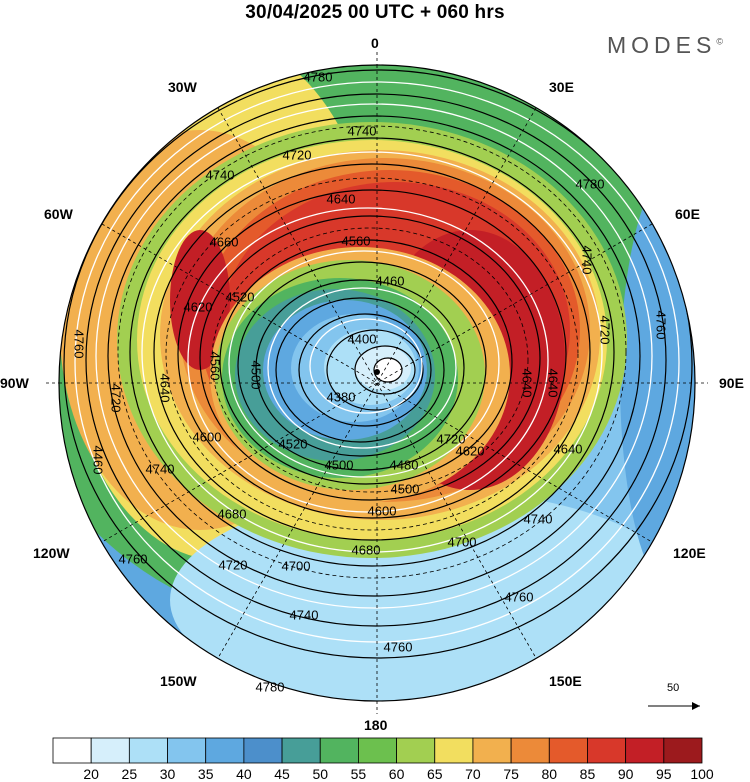 This screenshot has height=782, width=750. What do you see at coordinates (14, 383) in the screenshot?
I see `lon-label-90w: 90W` at bounding box center [14, 383].